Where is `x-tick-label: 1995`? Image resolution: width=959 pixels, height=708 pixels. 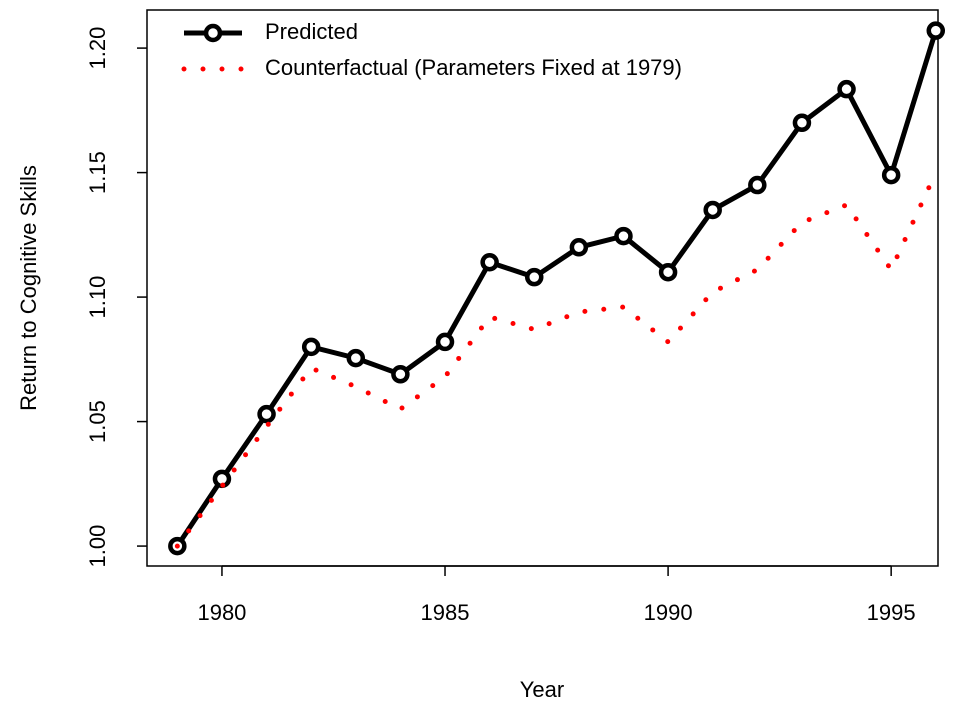 x-tick-label: 1995 is located at coordinates (891, 612).